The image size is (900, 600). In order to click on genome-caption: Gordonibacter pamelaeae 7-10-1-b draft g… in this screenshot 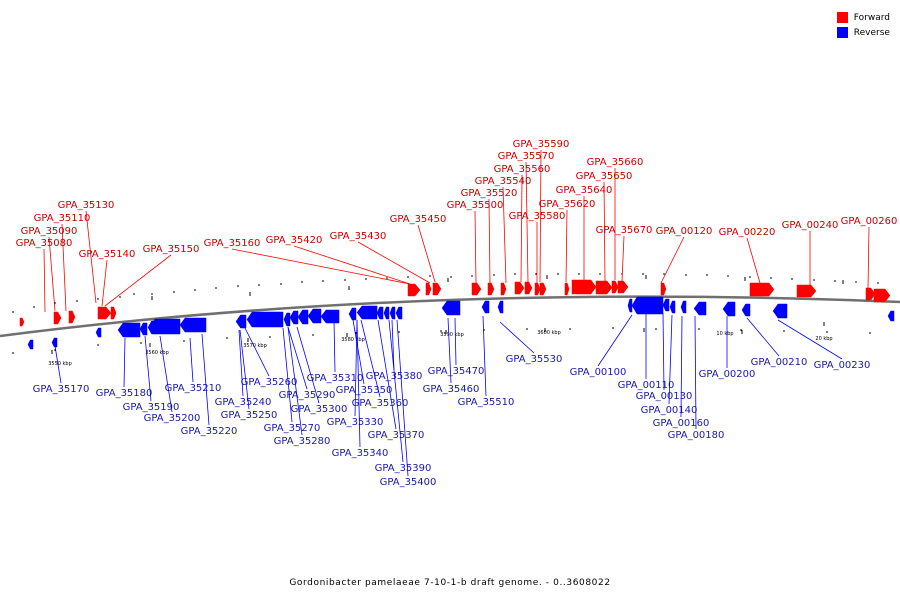, I will do `click(450, 583)`.